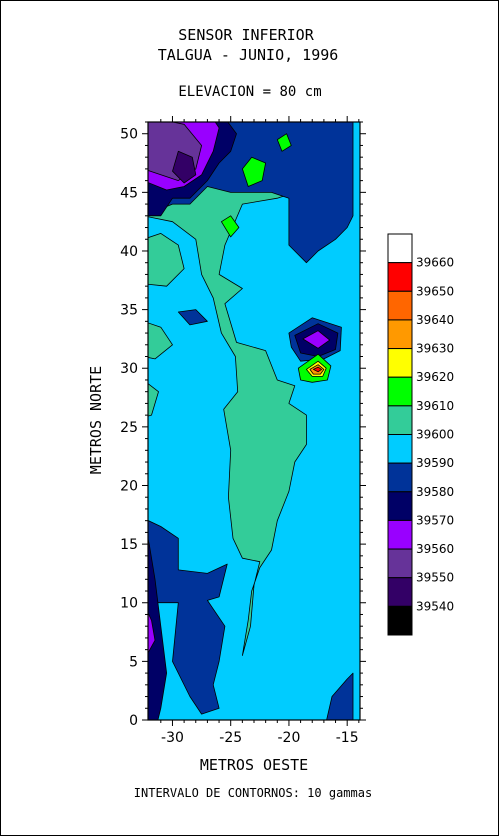 Image resolution: width=501 pixels, height=838 pixels. What do you see at coordinates (435, 549) in the screenshot?
I see `legend-label: 39560` at bounding box center [435, 549].